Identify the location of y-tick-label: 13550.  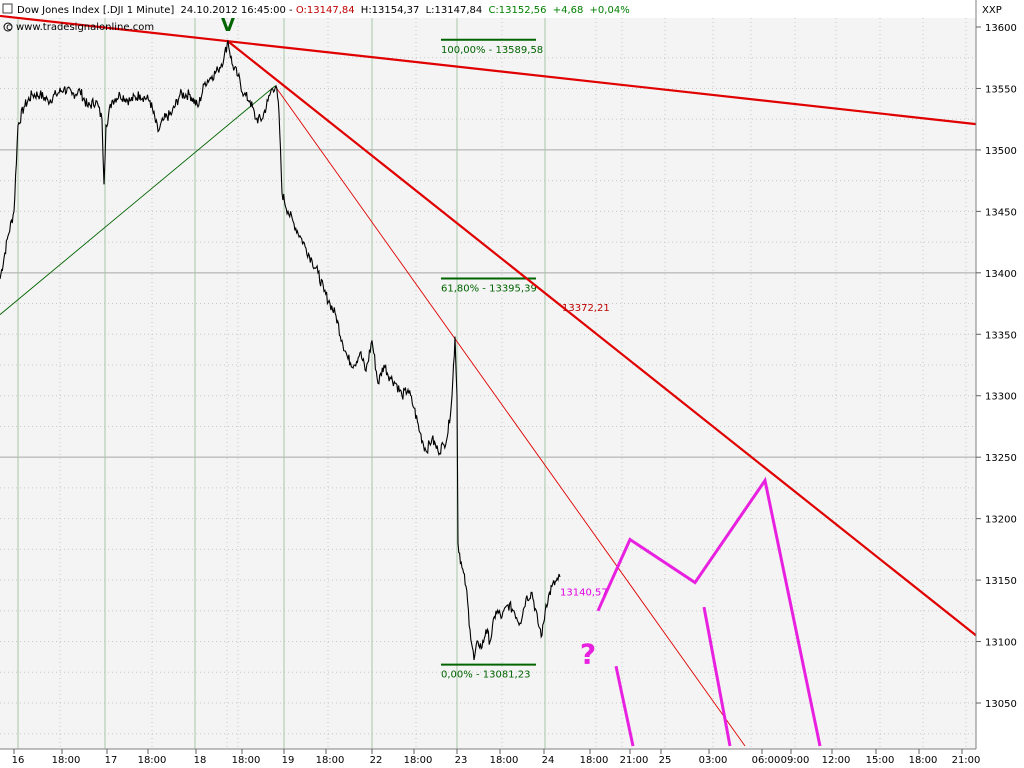
(1001, 89).